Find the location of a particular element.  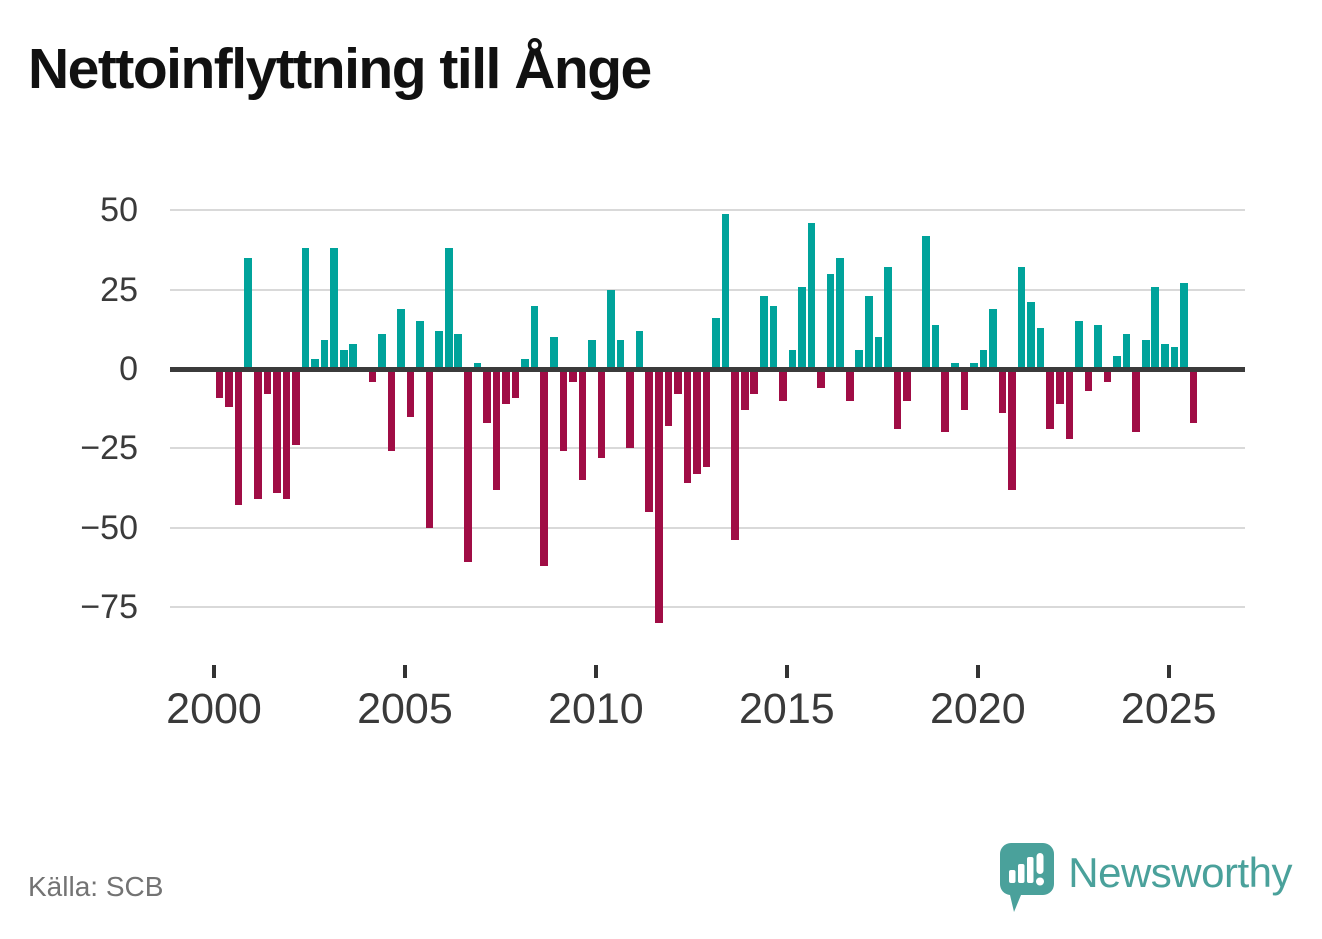

bar-2002-Q1 is located at coordinates (296, 407).